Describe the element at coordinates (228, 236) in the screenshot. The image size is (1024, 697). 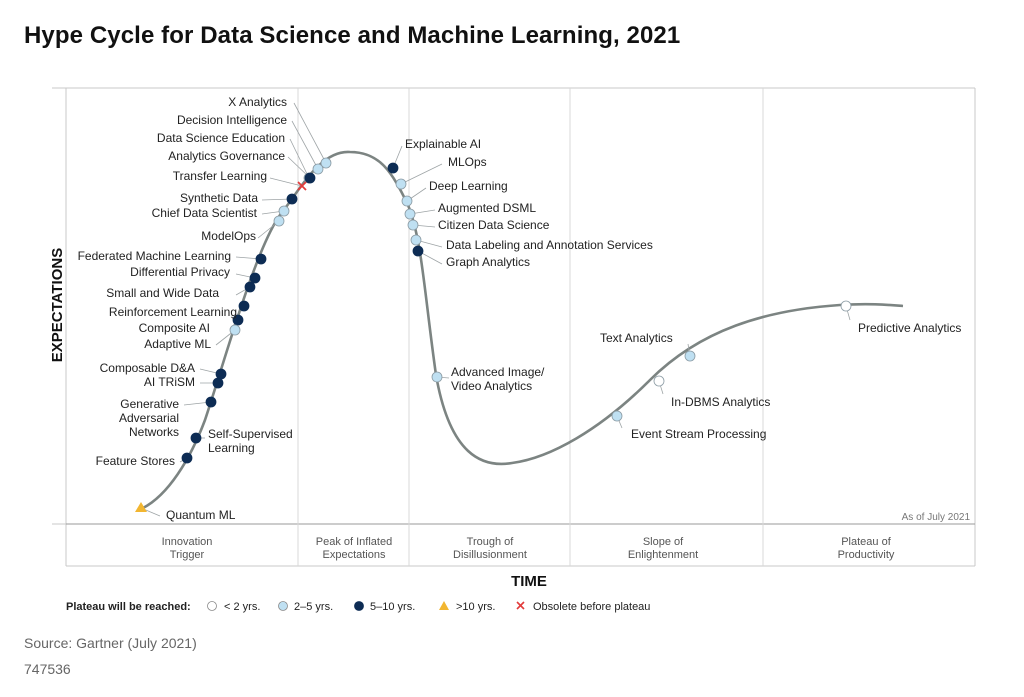
I see `technology-label: ModelOps` at that location.